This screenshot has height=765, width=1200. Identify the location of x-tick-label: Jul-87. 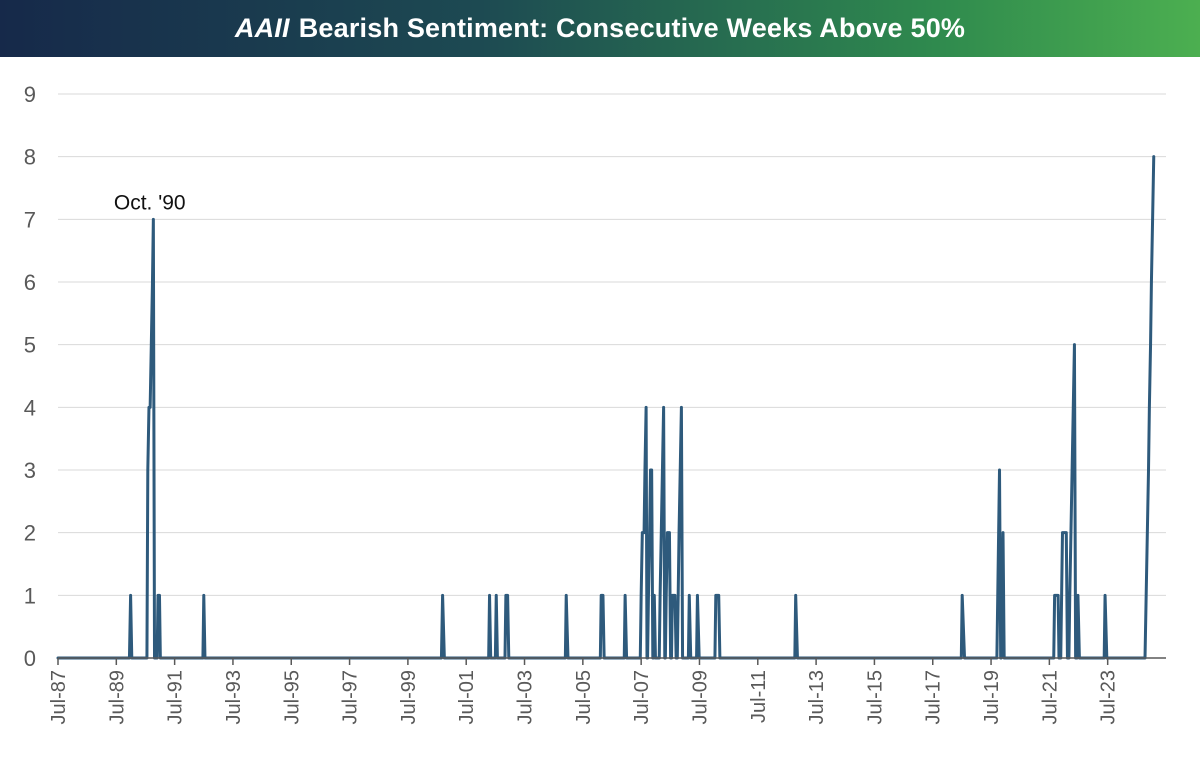
(59, 697).